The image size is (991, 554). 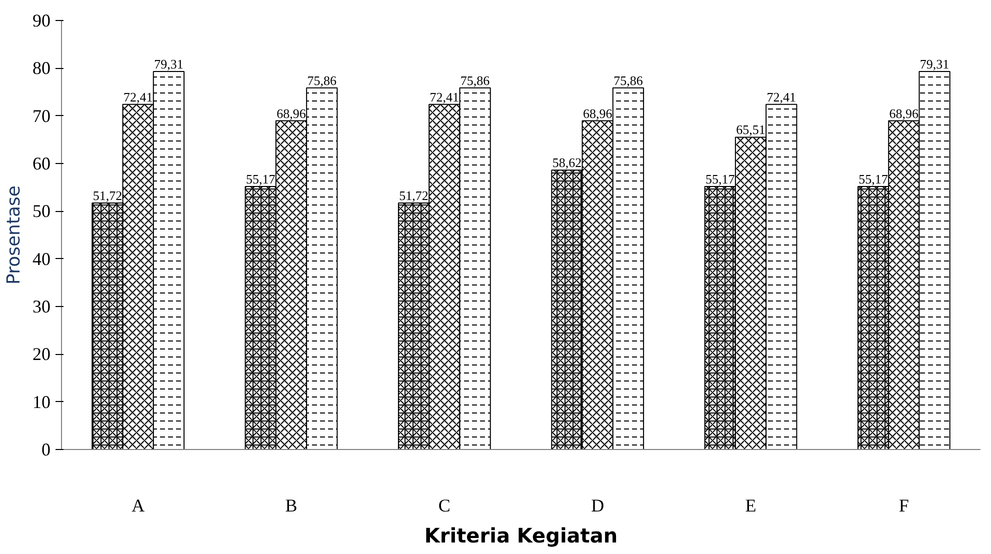 I want to click on y-tick-label: 0, so click(x=46, y=450).